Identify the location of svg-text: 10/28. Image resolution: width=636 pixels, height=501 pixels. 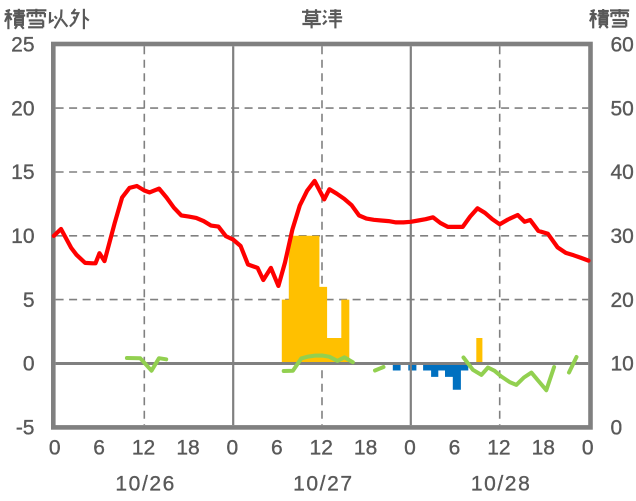
(501, 484).